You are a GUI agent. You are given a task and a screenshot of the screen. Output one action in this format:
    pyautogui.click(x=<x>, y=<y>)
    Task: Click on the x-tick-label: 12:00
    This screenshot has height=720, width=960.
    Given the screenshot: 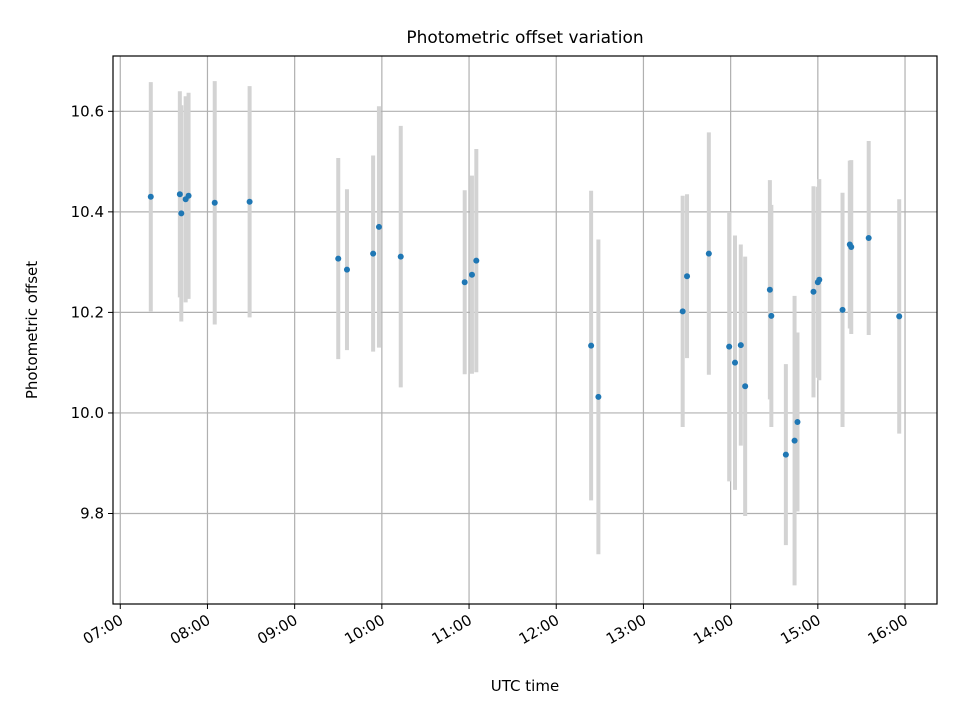 What is the action you would take?
    pyautogui.click(x=539, y=629)
    